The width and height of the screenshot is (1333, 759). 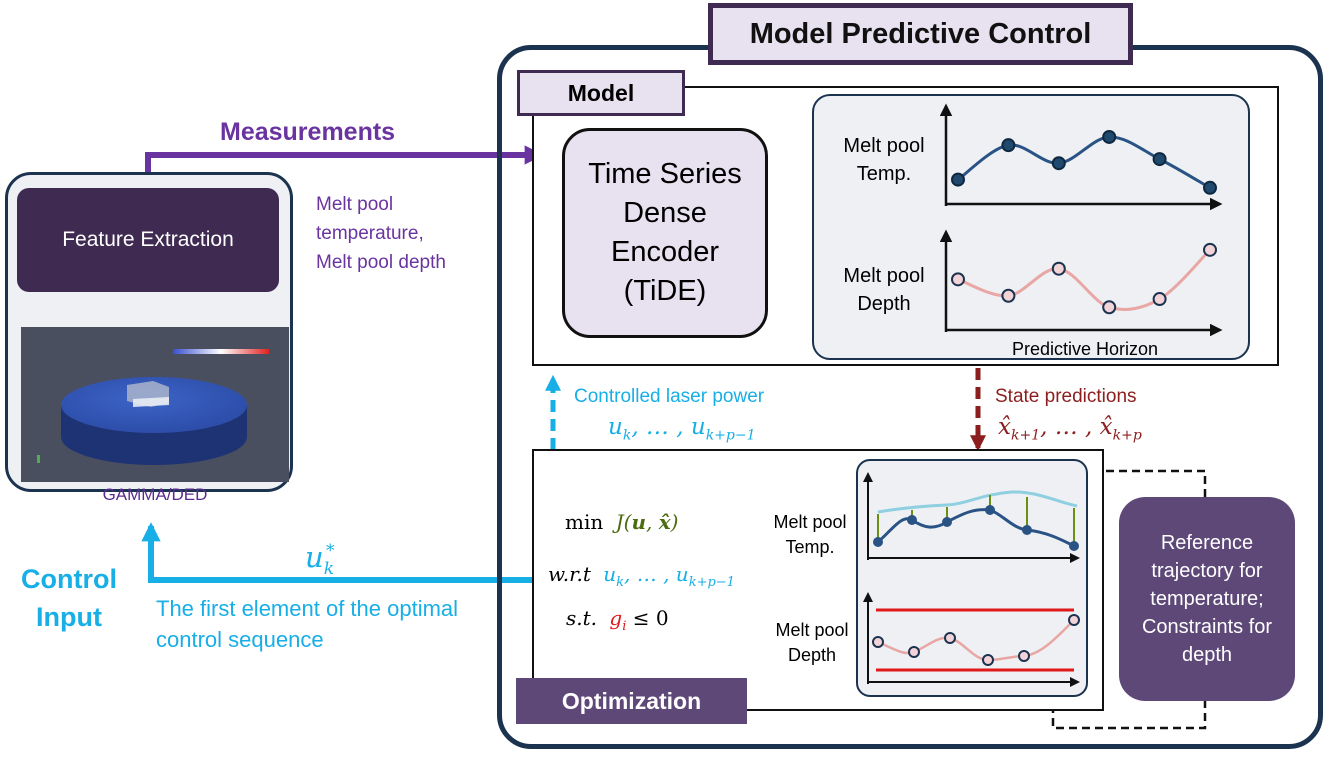 I want to click on measurements-label: Measurements, so click(x=308, y=132).